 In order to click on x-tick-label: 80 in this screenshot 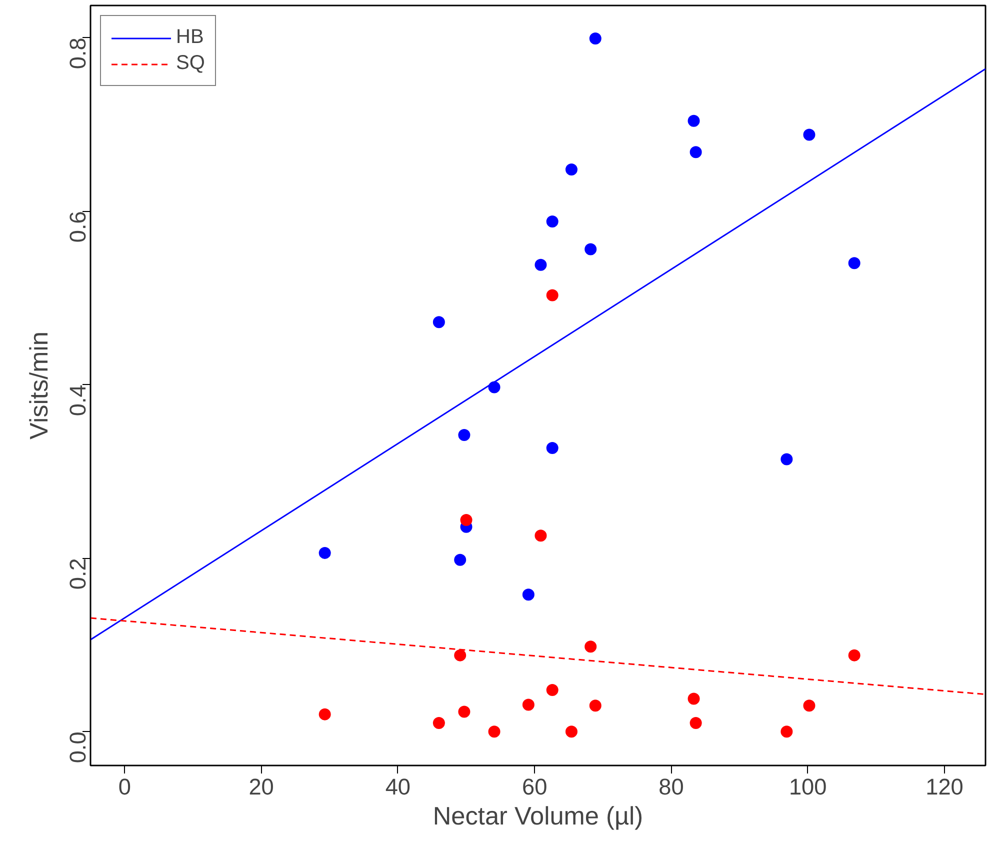, I will do `click(671, 787)`.